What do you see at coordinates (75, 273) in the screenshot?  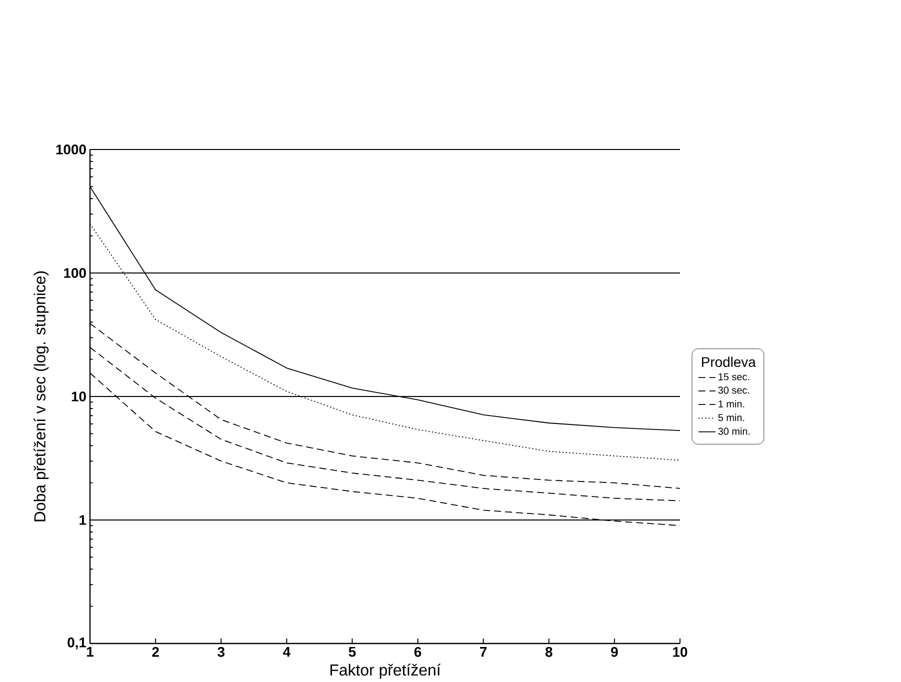 I see `y-tick-label: 100` at bounding box center [75, 273].